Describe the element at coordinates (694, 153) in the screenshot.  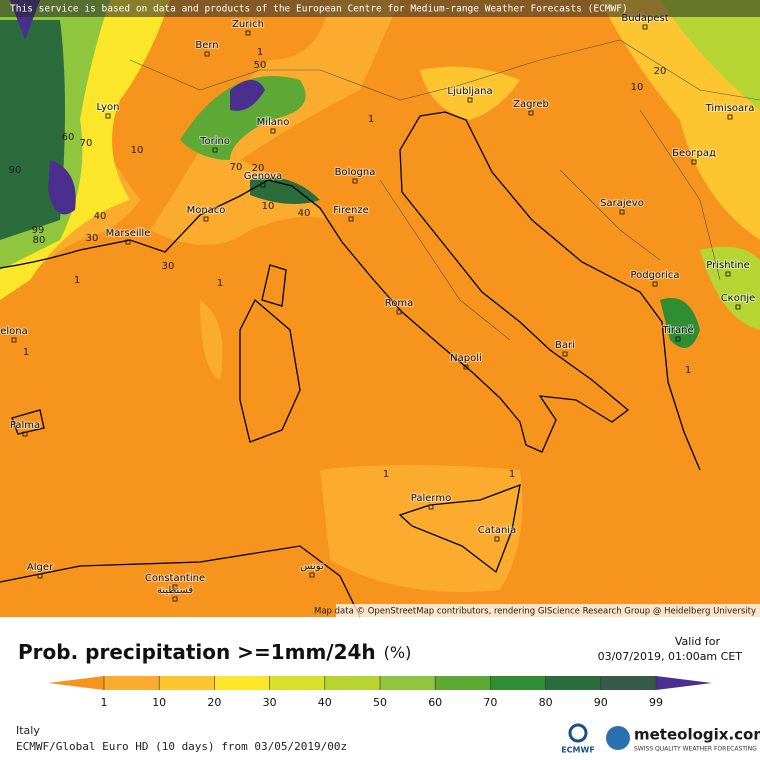
I see `city-label: Београд` at that location.